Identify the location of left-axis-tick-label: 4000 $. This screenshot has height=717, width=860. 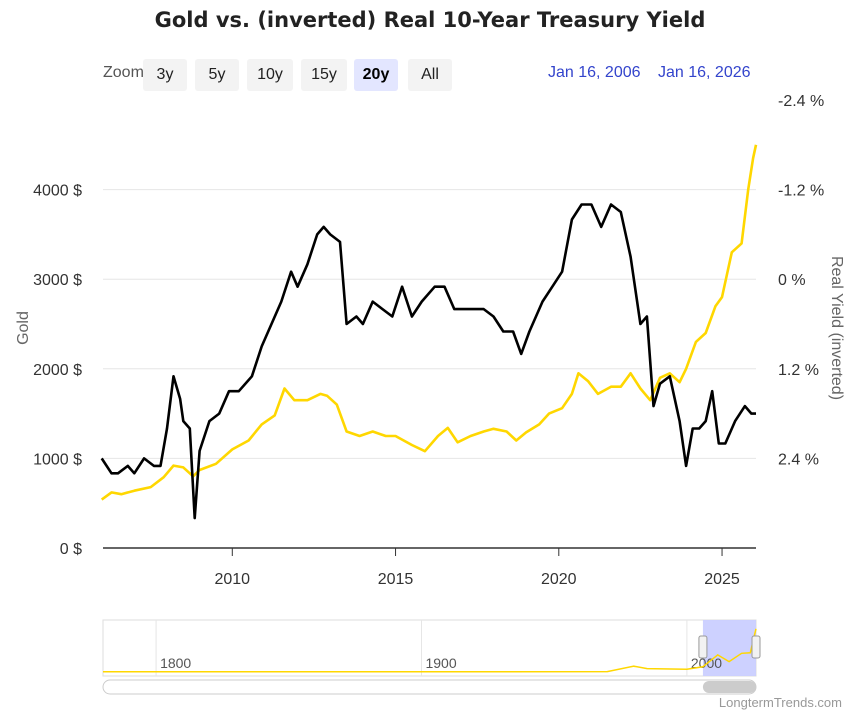
(57, 191).